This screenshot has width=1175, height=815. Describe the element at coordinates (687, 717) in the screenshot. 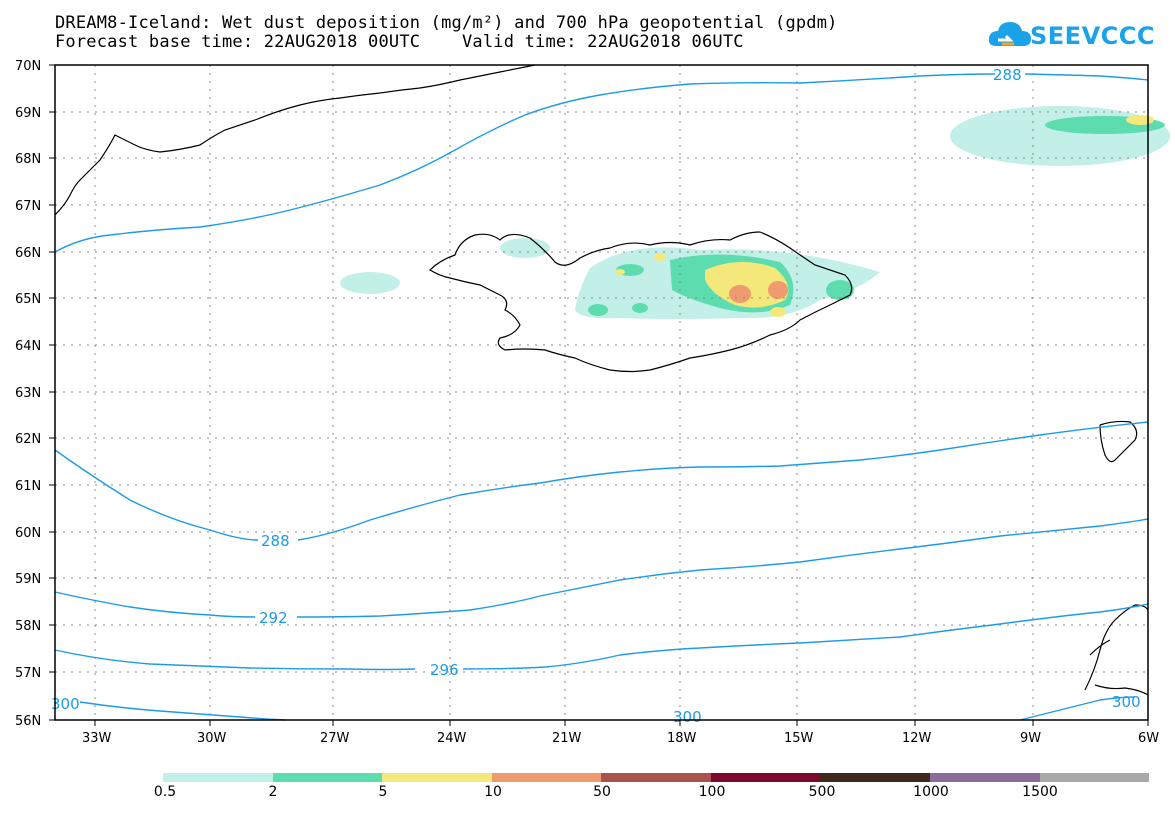

I see `contour-label-300-mid: 300` at that location.